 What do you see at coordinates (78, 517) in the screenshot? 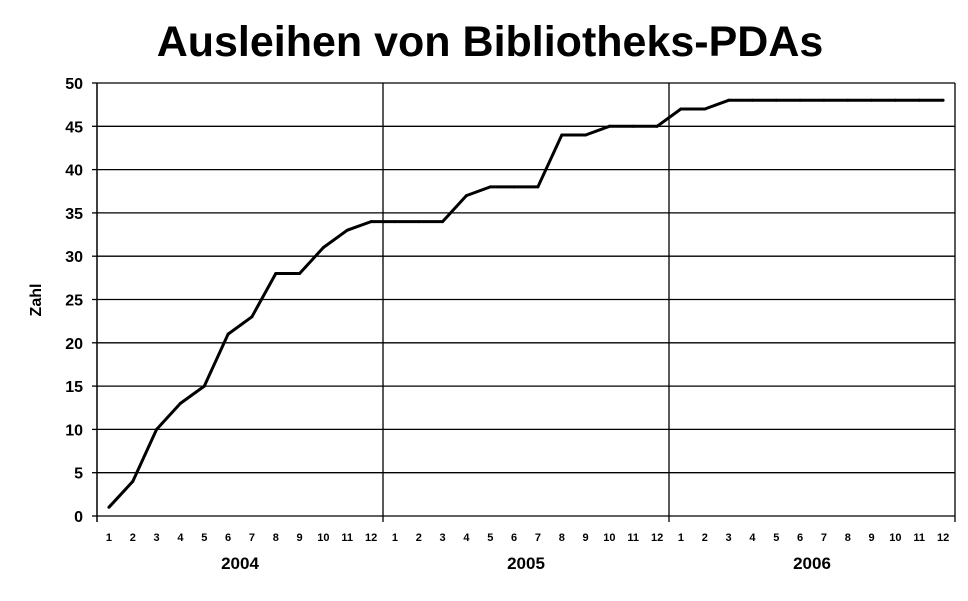
I see `y-tick-label: 0` at bounding box center [78, 517].